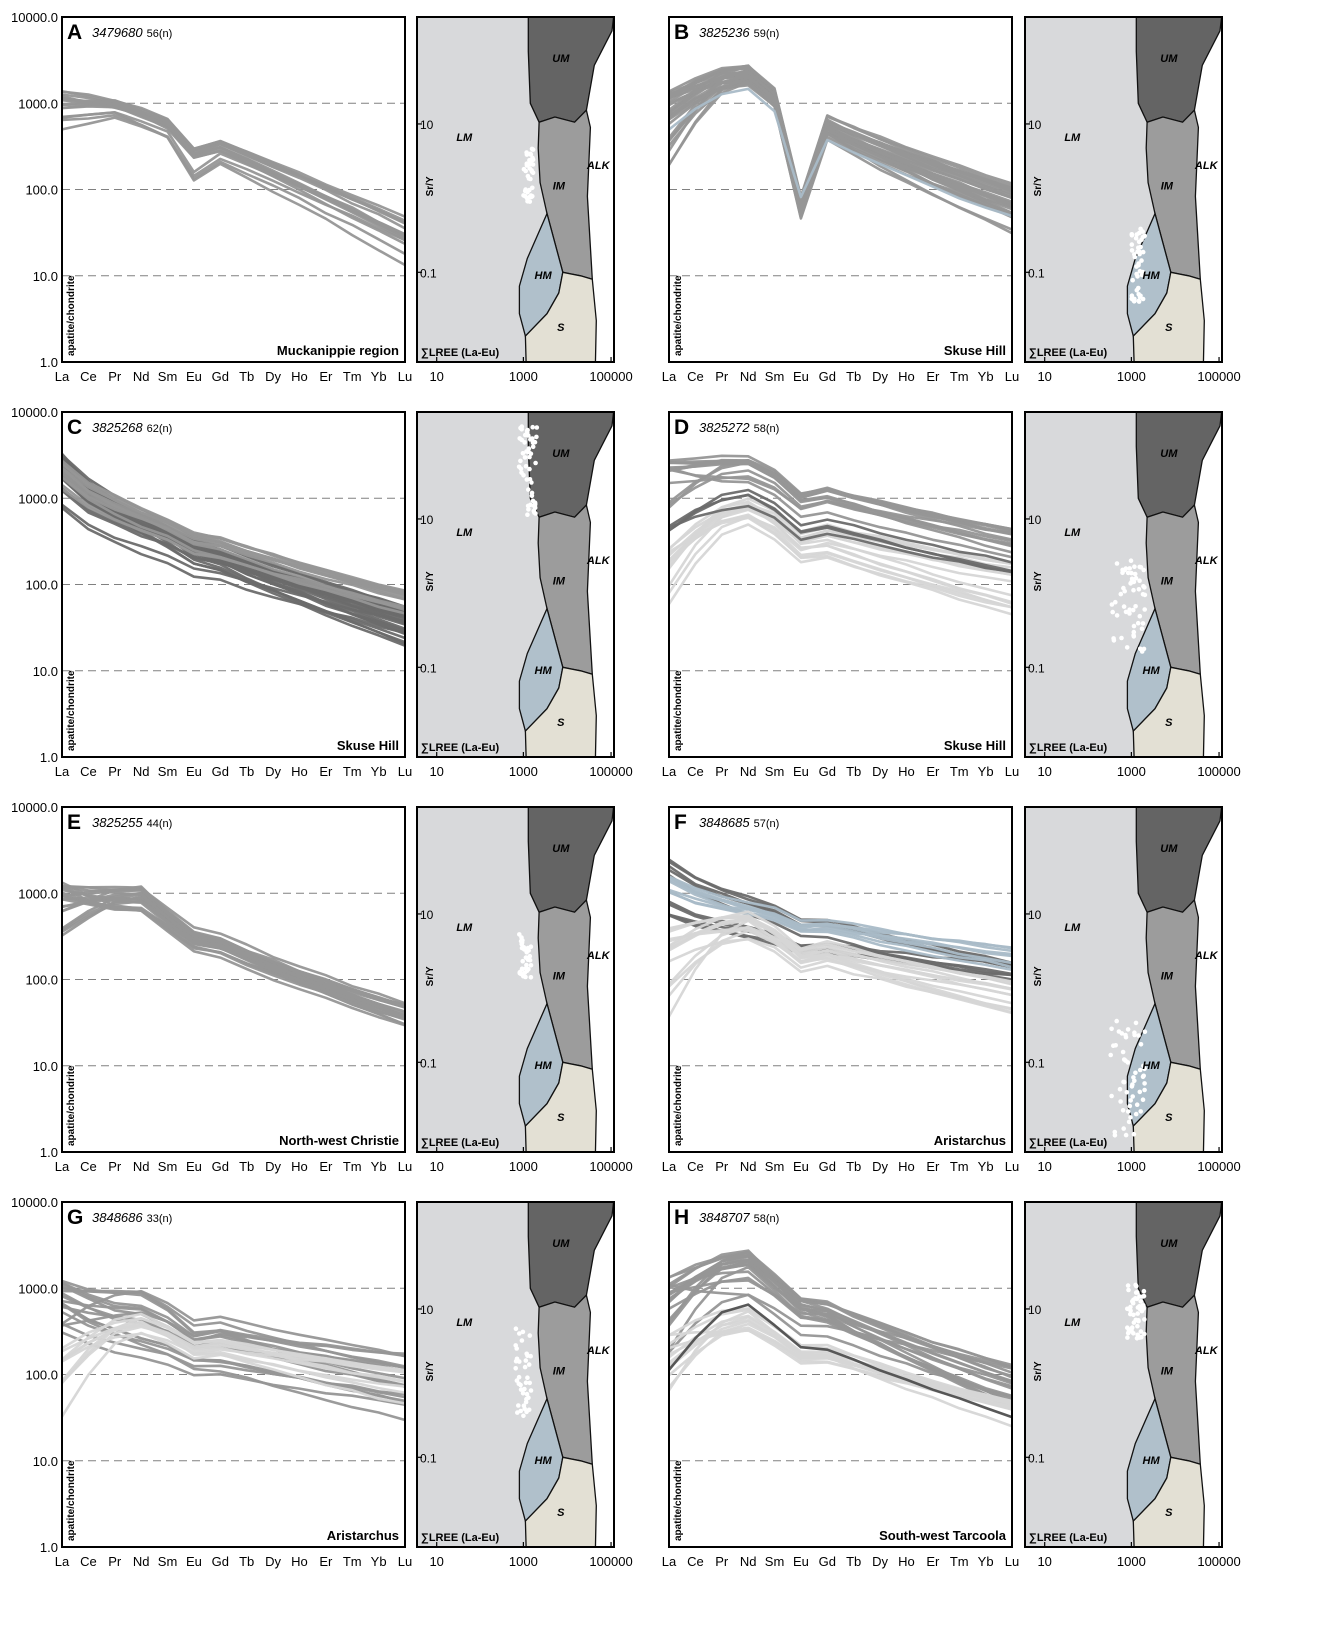 This screenshot has height=1649, width=1324. I want to click on discrim-x-label: ∑LREE (La-Eu), so click(460, 748).